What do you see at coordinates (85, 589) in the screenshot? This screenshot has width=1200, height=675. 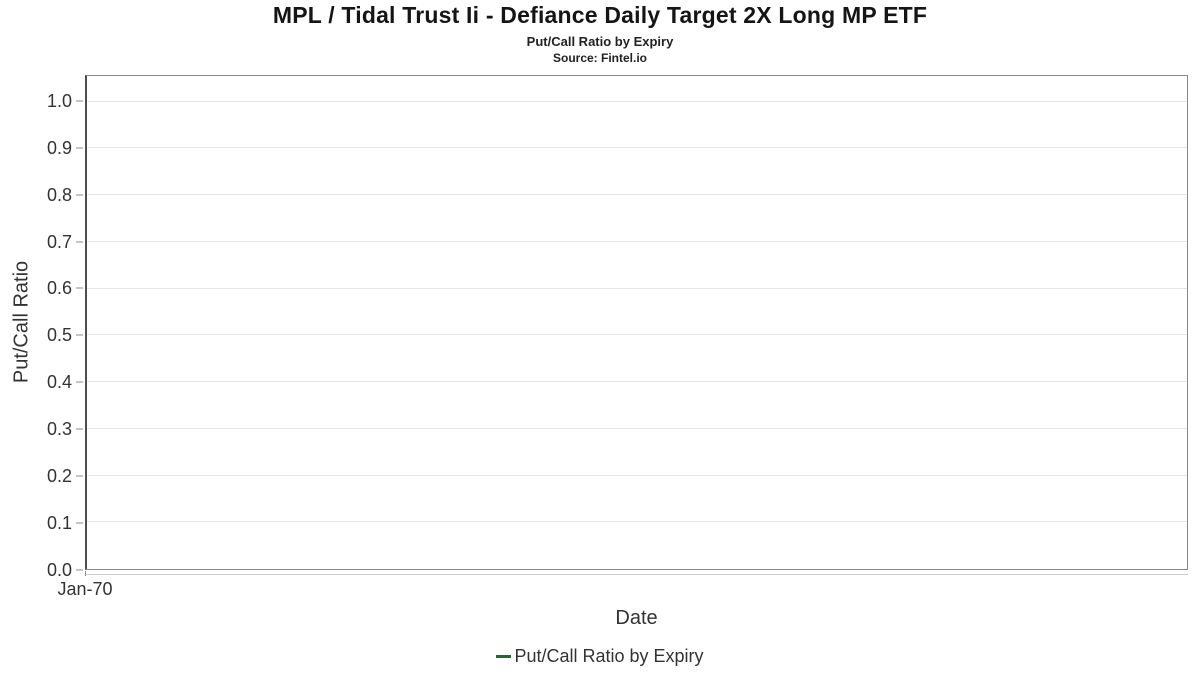 I see `x-tick-label: Jan-70` at bounding box center [85, 589].